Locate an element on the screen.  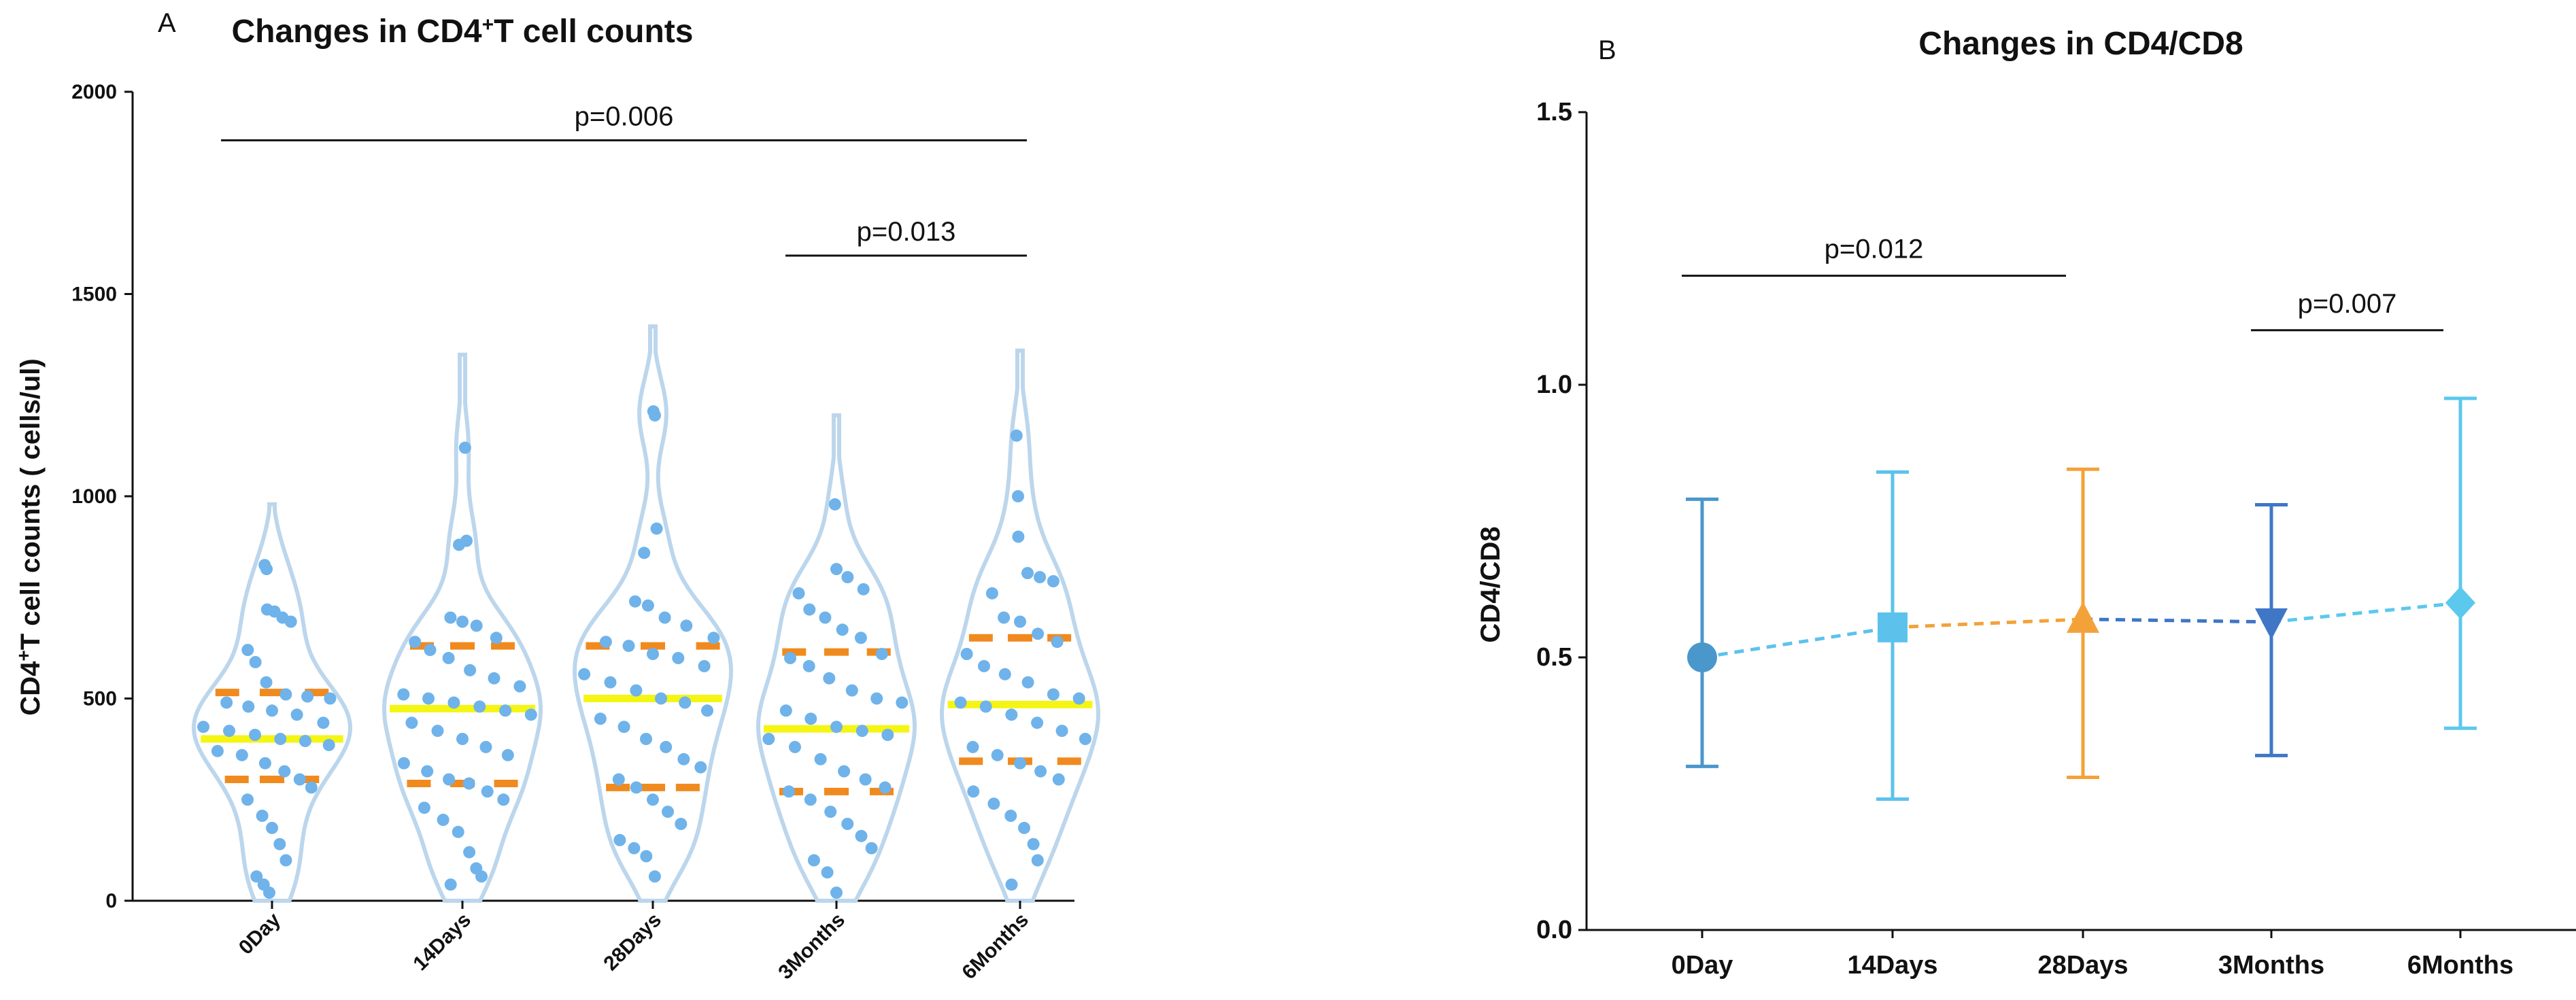
panel-a-title: Changes in CD4+T cell counts is located at coordinates (463, 32).